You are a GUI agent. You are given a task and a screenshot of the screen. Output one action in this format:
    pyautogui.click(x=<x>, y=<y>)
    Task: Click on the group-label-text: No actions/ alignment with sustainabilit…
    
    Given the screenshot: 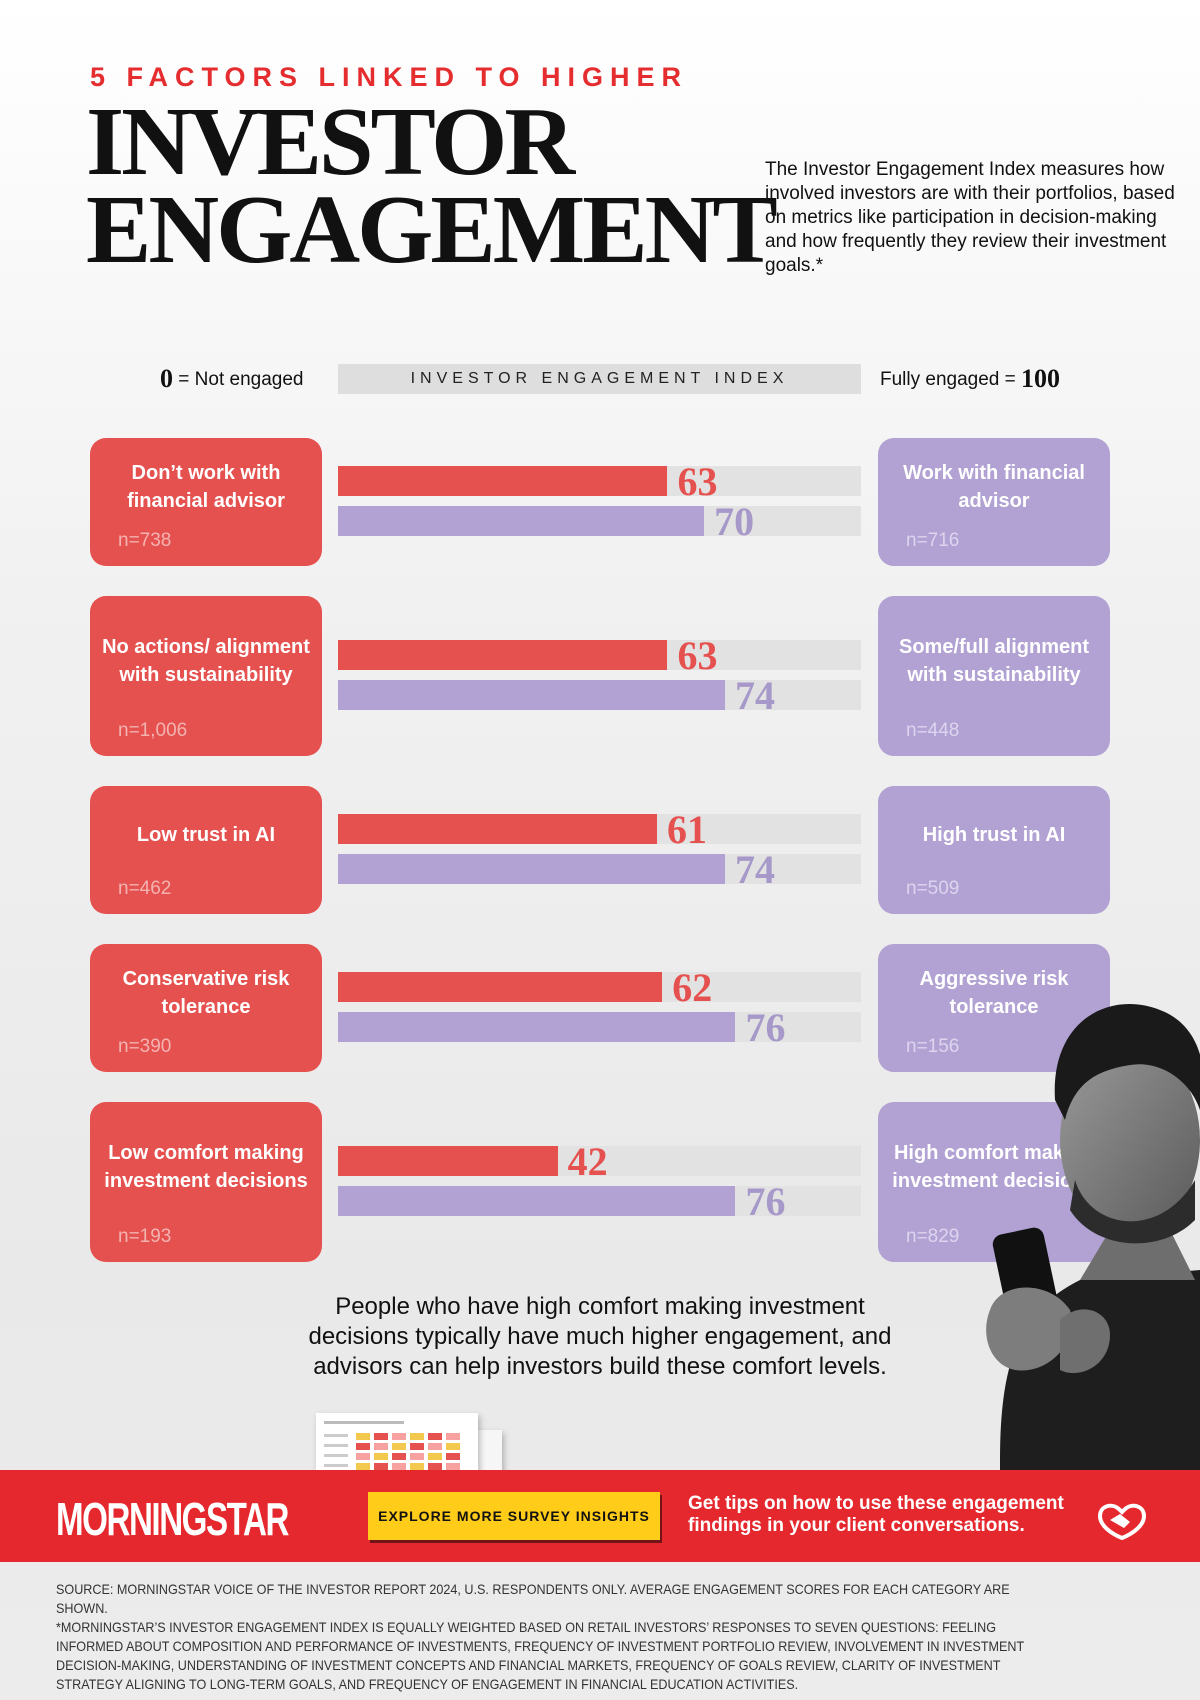 What is the action you would take?
    pyautogui.click(x=206, y=661)
    